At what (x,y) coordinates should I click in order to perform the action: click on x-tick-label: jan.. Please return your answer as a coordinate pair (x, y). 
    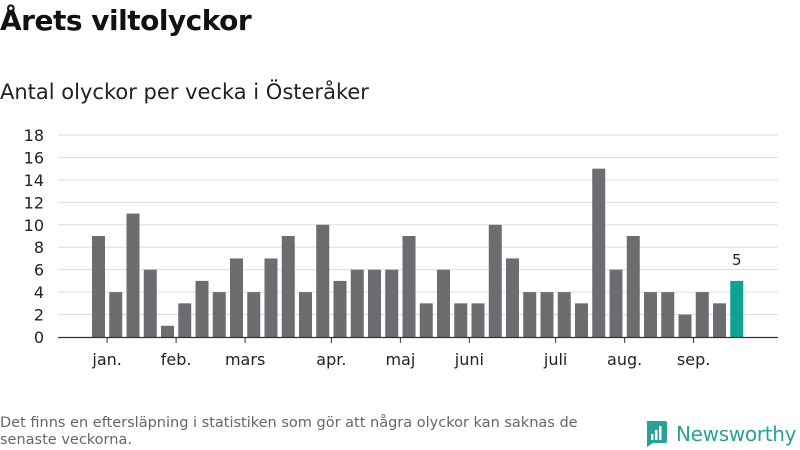
    Looking at the image, I should click on (106, 359).